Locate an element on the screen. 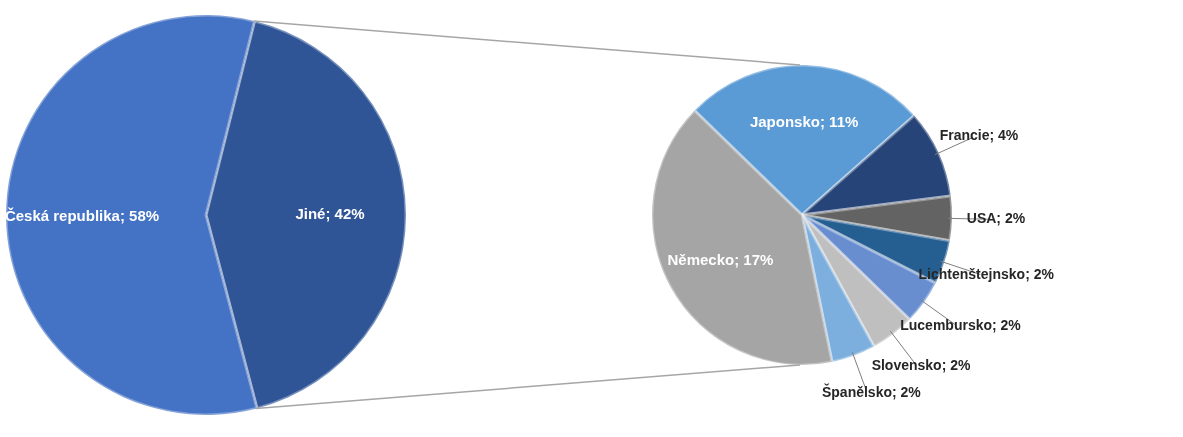 The width and height of the screenshot is (1183, 437). slice-label: Slovensko; 2% is located at coordinates (921, 365).